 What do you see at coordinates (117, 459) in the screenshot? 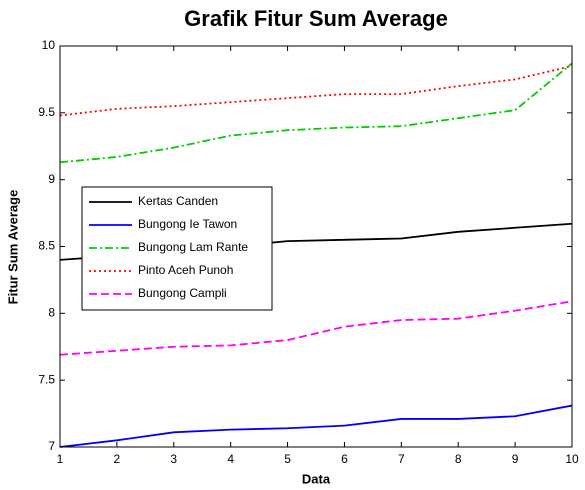
I see `x-tick-label: 2` at bounding box center [117, 459].